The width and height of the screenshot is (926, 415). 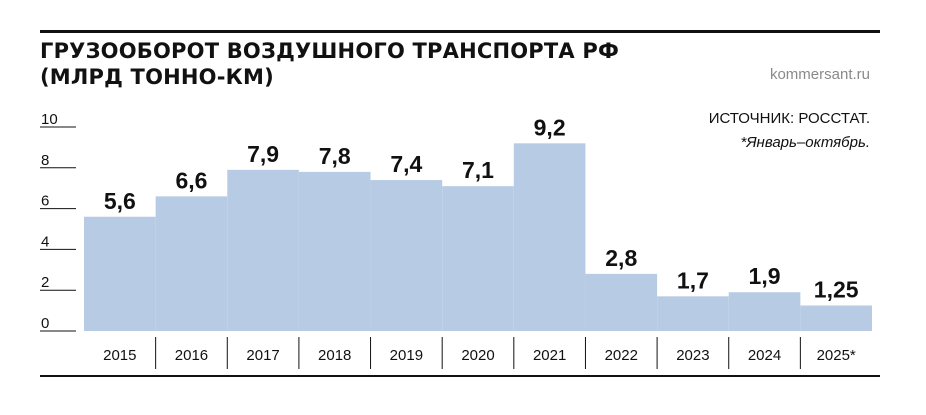 What do you see at coordinates (191, 355) in the screenshot?
I see `x-tick-label: 2016` at bounding box center [191, 355].